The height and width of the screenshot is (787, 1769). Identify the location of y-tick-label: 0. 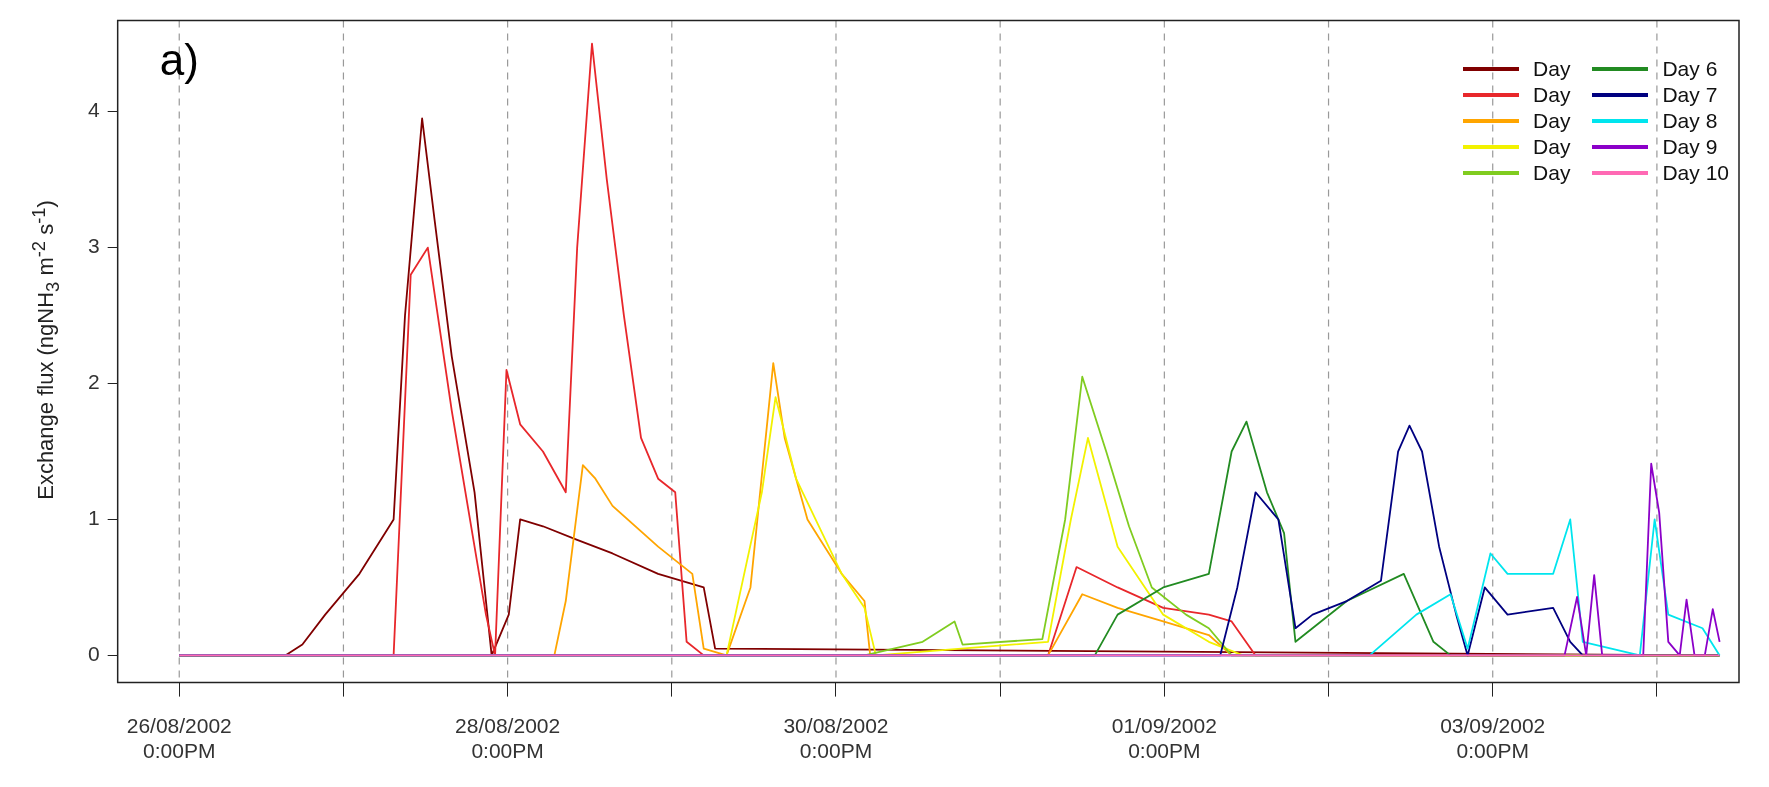
(93, 654).